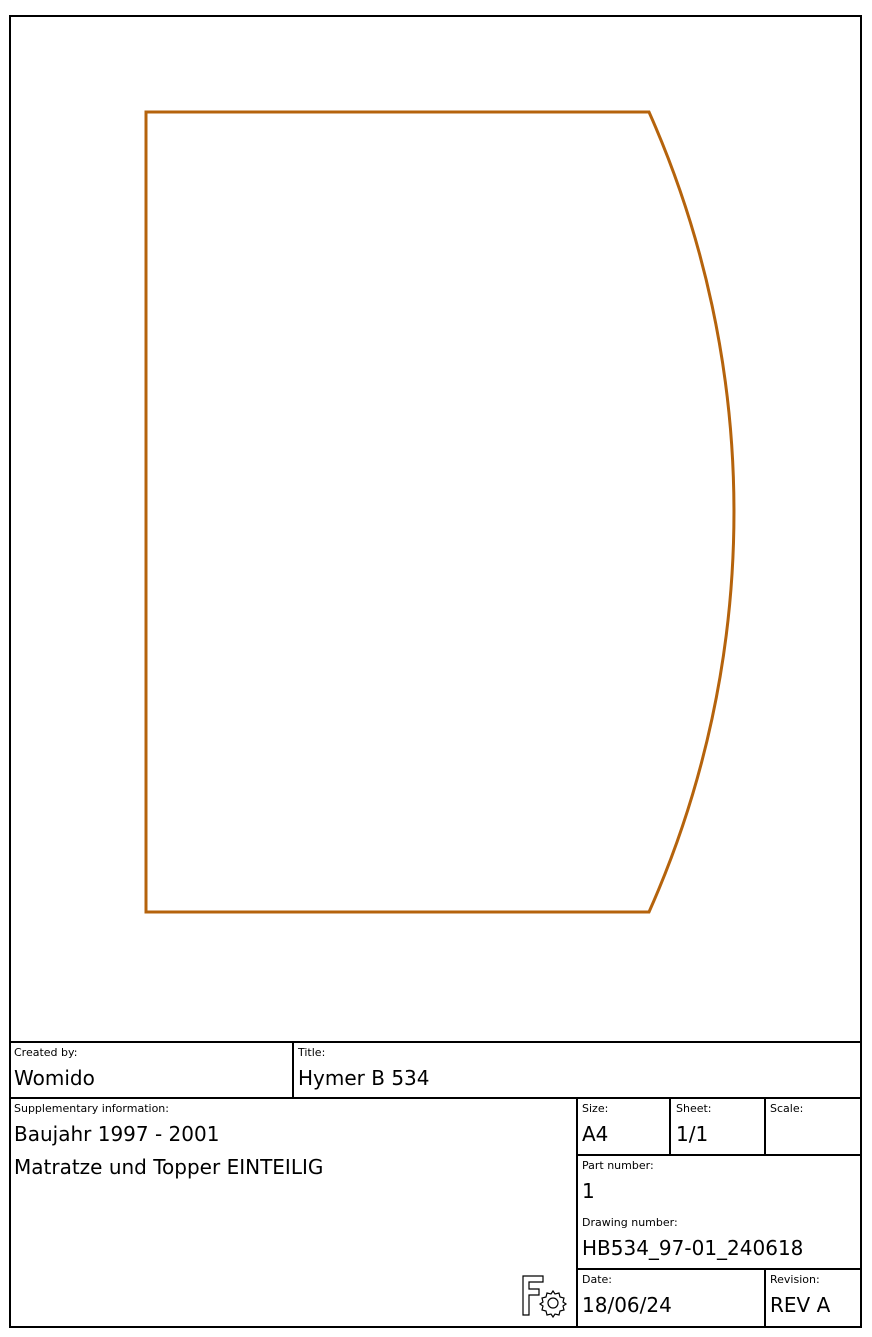 Image resolution: width=872 pixels, height=1337 pixels. What do you see at coordinates (595, 1134) in the screenshot?
I see `size-value: A4` at bounding box center [595, 1134].